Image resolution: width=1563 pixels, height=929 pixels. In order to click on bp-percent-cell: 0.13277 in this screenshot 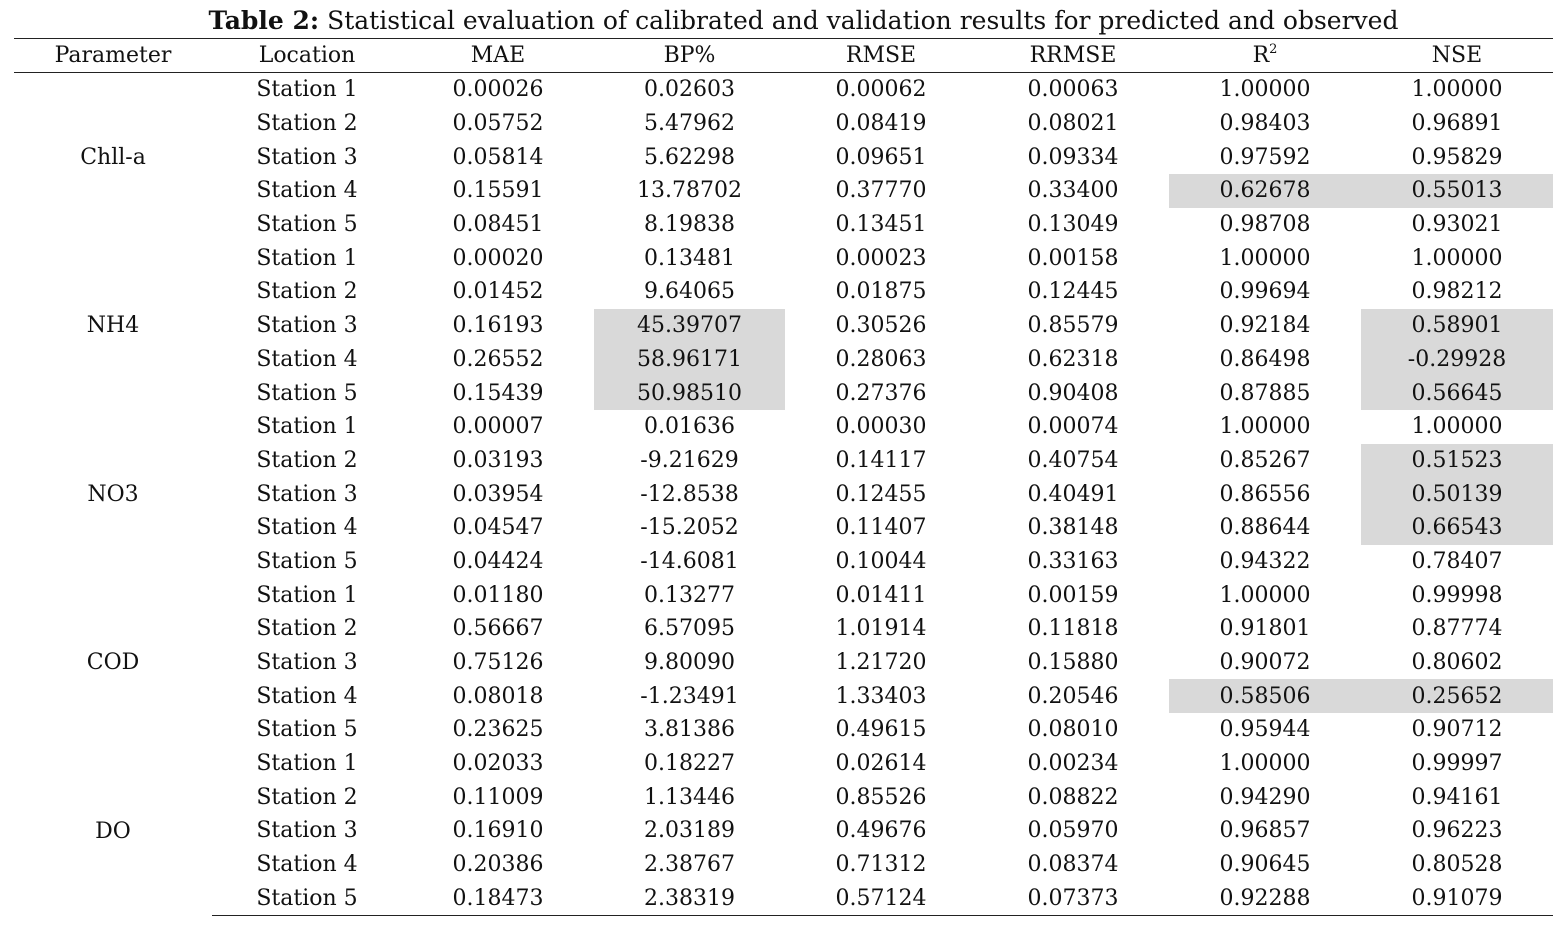, I will do `click(689, 595)`.